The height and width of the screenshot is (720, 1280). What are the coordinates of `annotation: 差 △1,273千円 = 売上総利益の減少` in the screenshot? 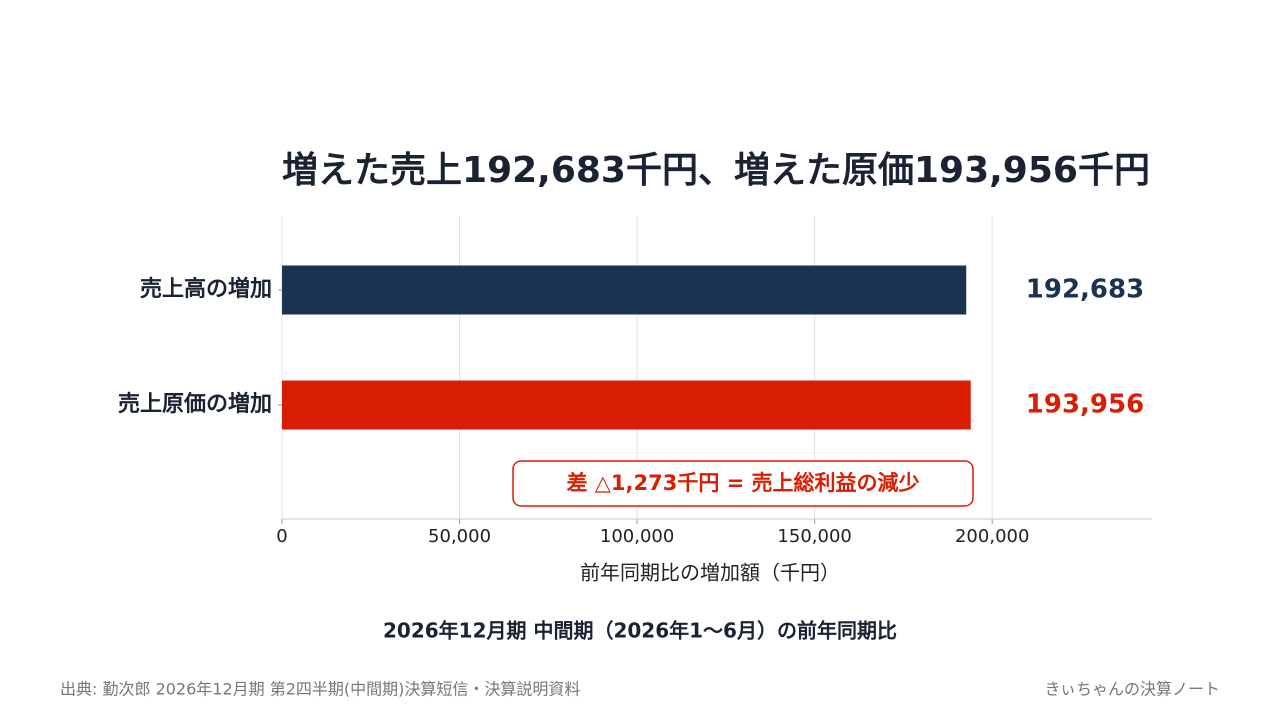 It's located at (742, 483).